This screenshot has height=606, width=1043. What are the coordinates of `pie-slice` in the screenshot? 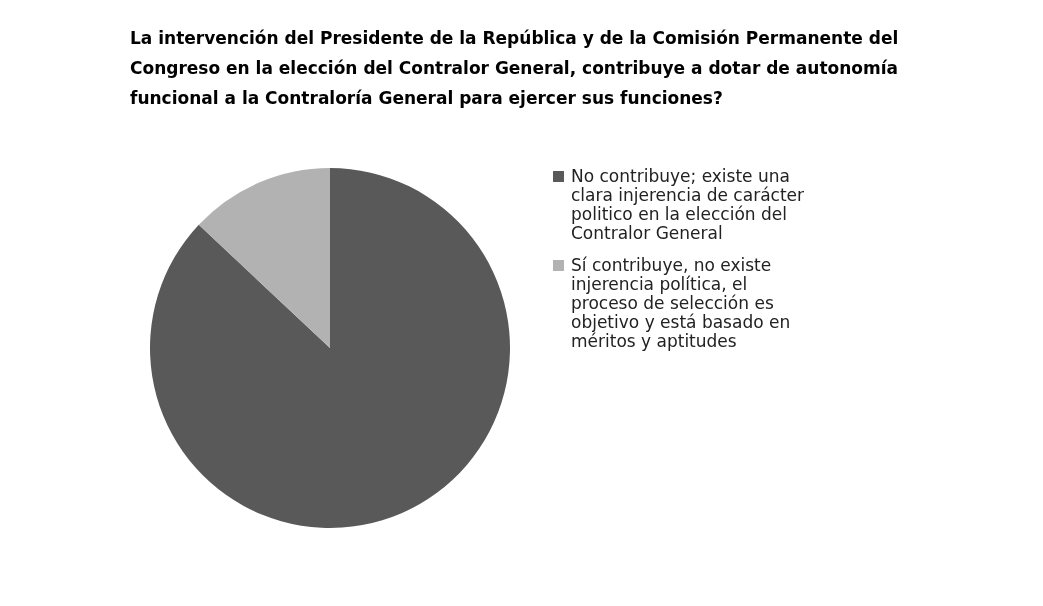 It's located at (264, 258).